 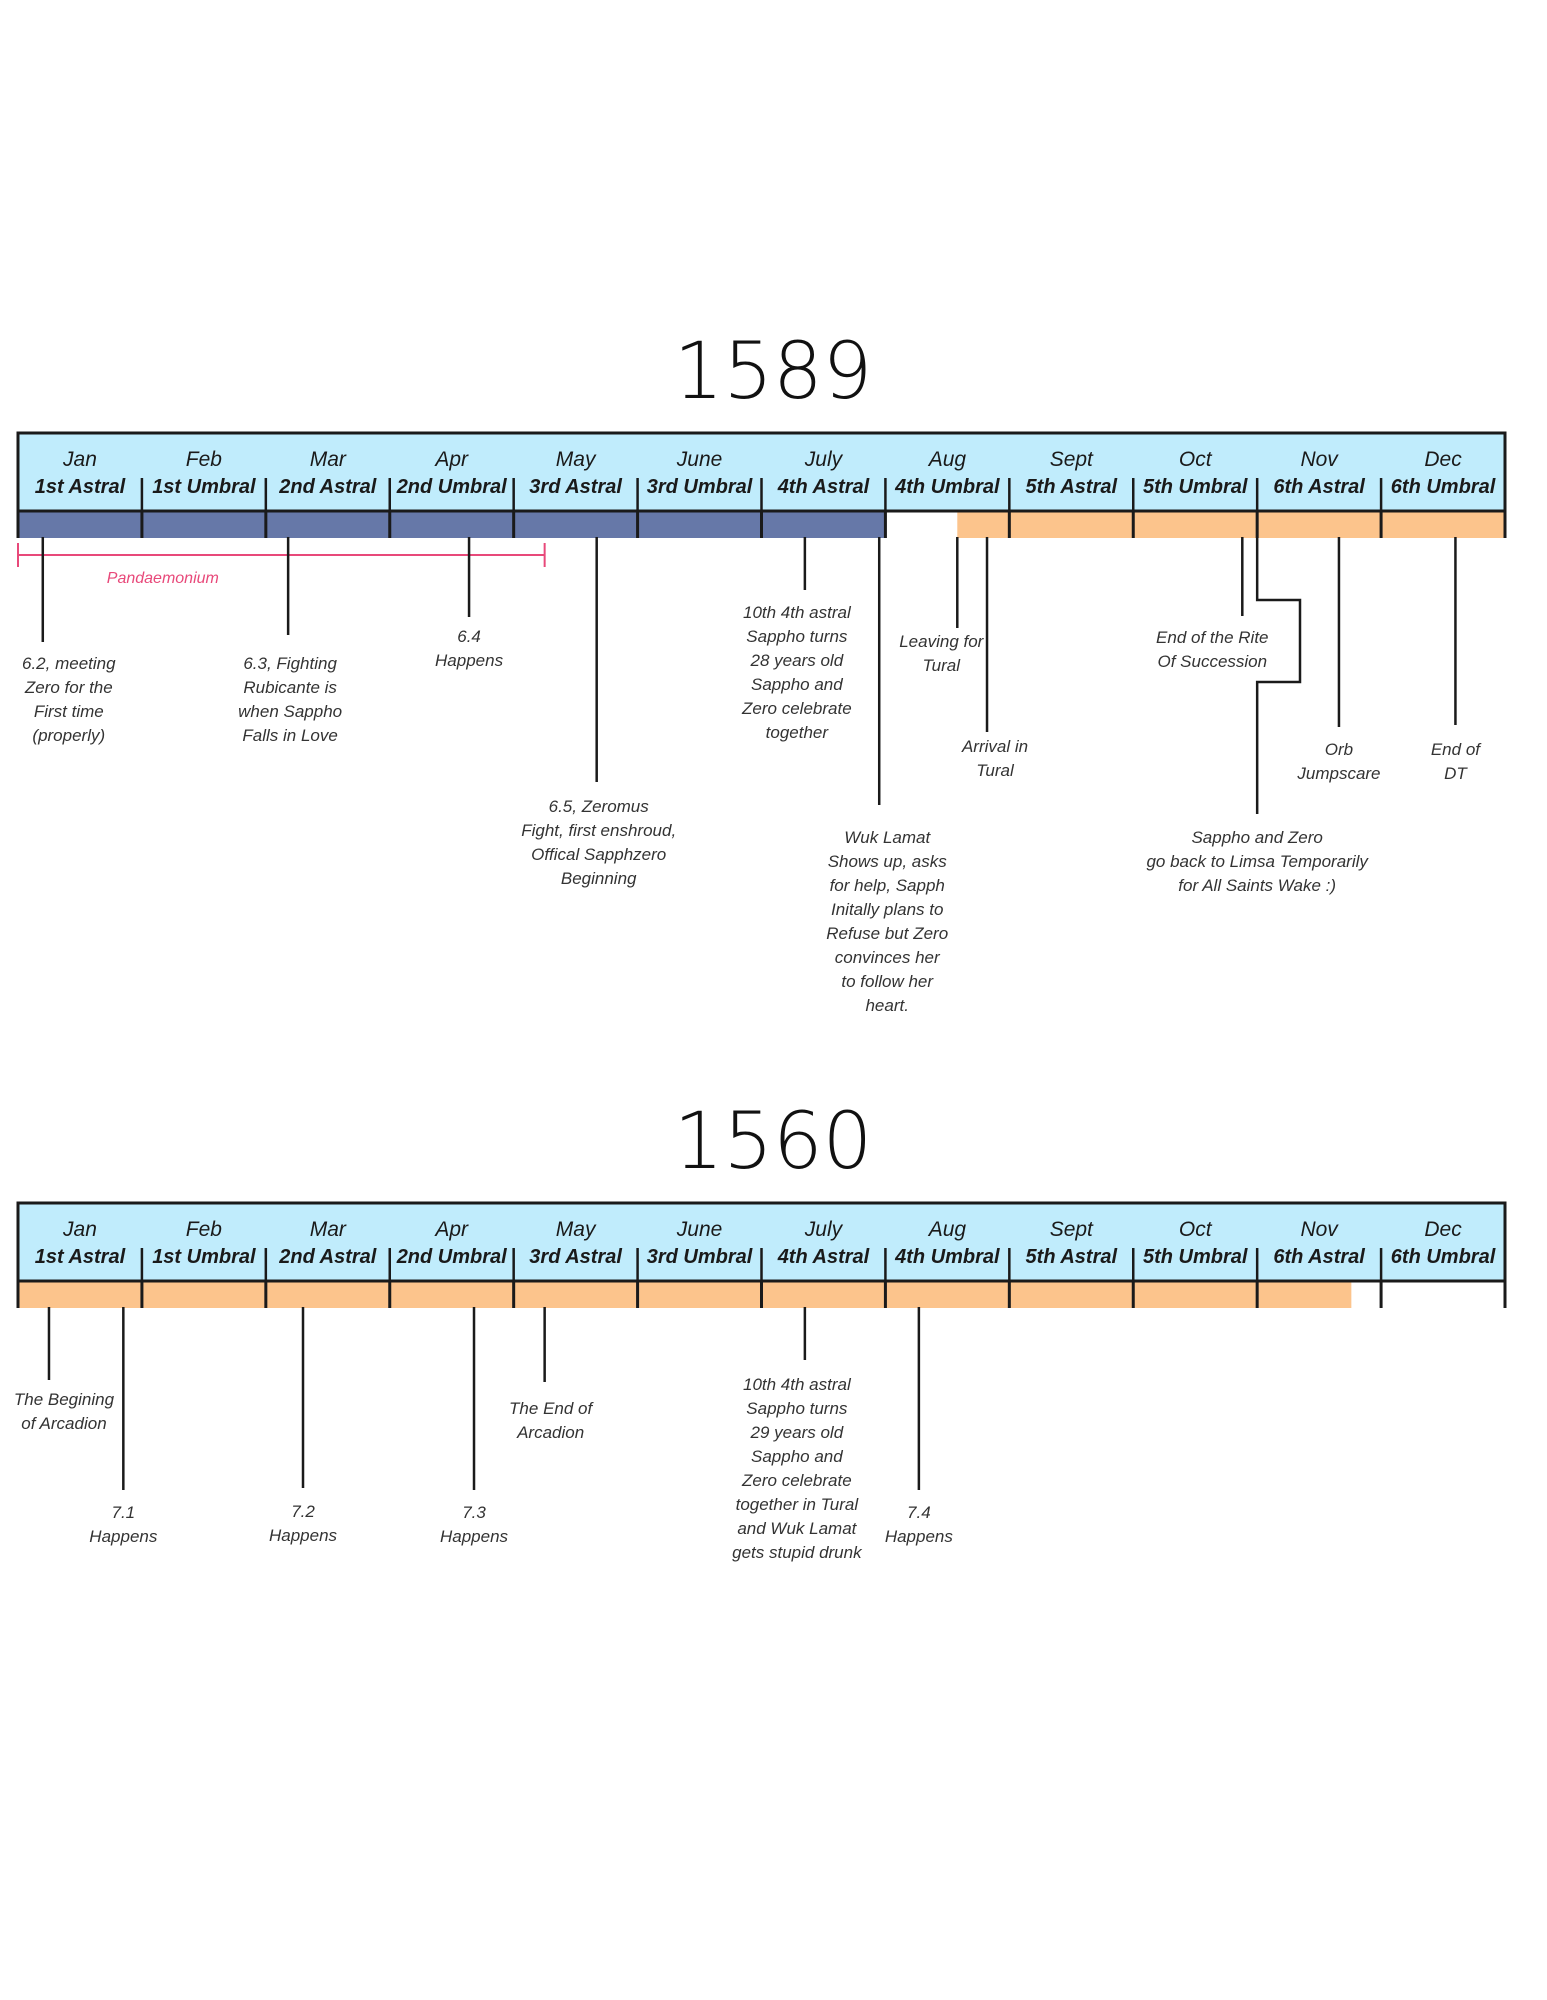 What do you see at coordinates (303, 1511) in the screenshot?
I see `event-label-line: 7.2` at bounding box center [303, 1511].